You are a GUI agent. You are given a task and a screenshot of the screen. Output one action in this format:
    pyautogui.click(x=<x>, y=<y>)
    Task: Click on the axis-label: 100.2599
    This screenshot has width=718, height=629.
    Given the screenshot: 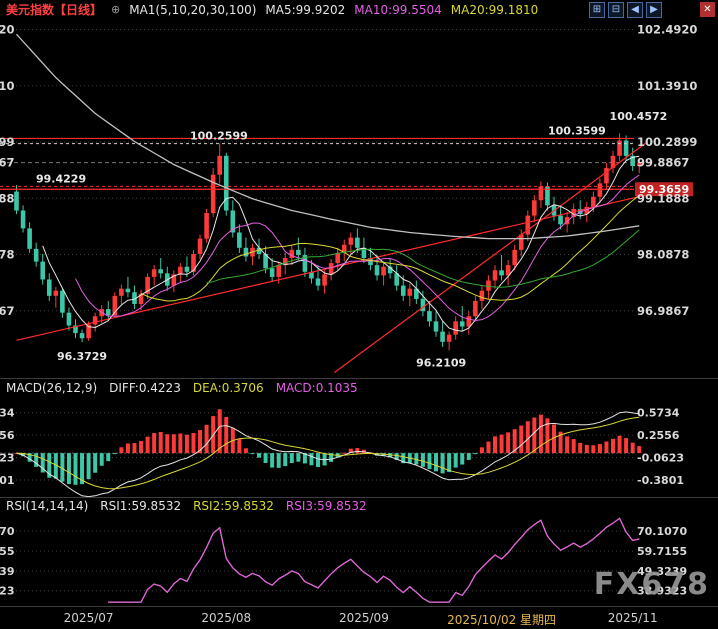 What is the action you would take?
    pyautogui.click(x=219, y=136)
    